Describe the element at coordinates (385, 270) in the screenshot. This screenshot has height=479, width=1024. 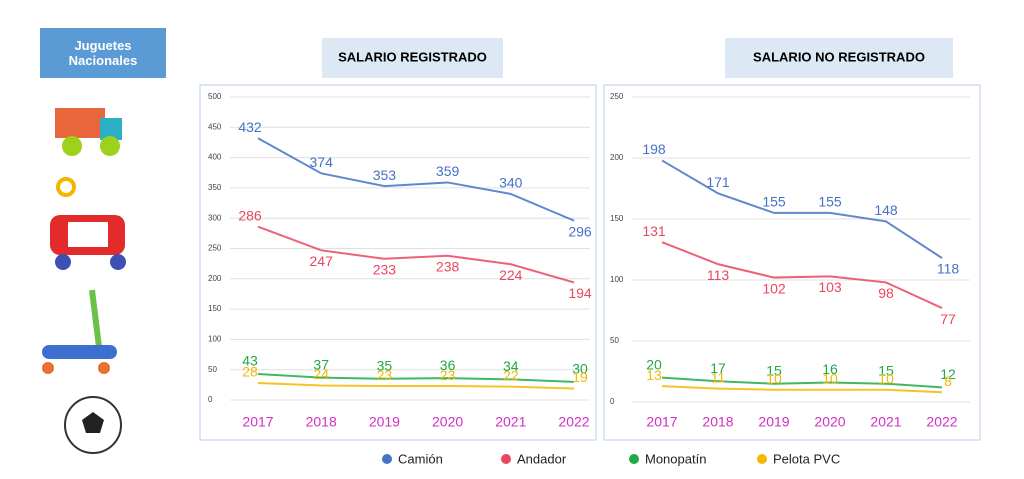
I see `data-label: 233` at that location.